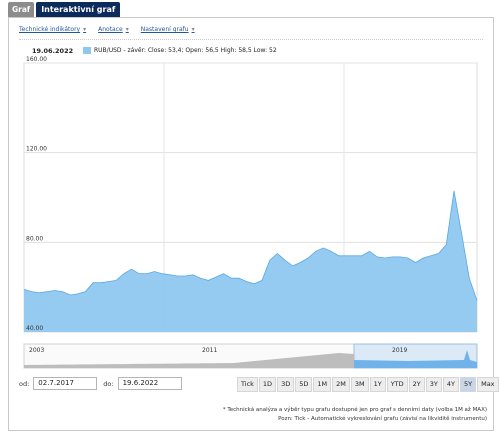 This screenshot has height=434, width=500. I want to click on menu-technical-indicators: Technické indikátory ▾, so click(53, 29).